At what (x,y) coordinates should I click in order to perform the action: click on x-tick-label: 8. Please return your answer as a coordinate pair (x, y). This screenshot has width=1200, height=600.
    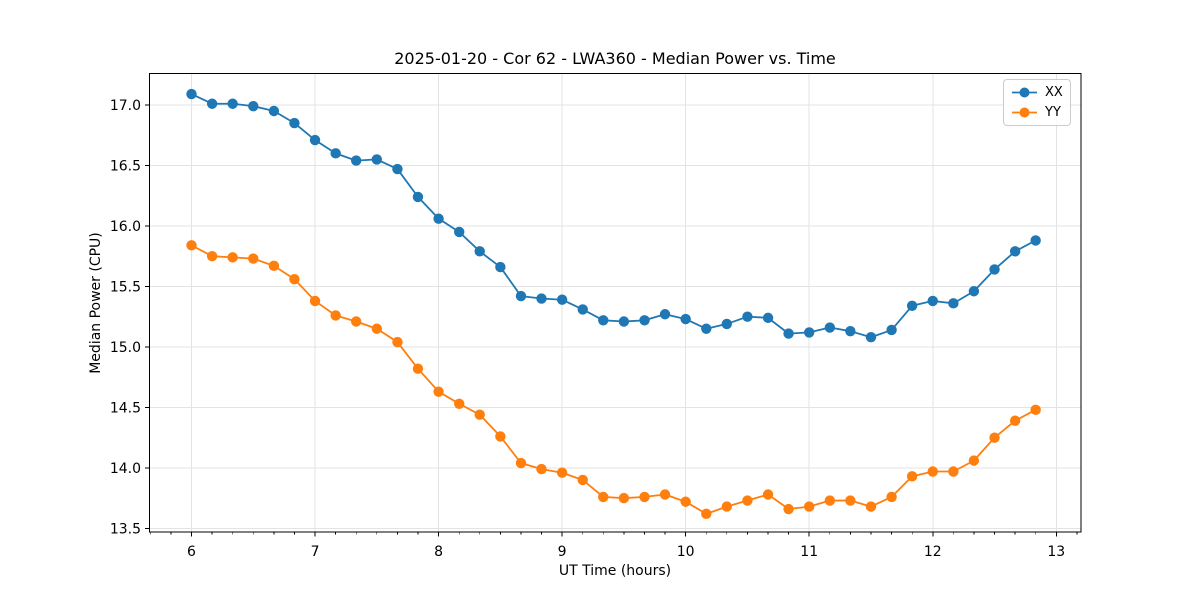
    Looking at the image, I should click on (438, 552).